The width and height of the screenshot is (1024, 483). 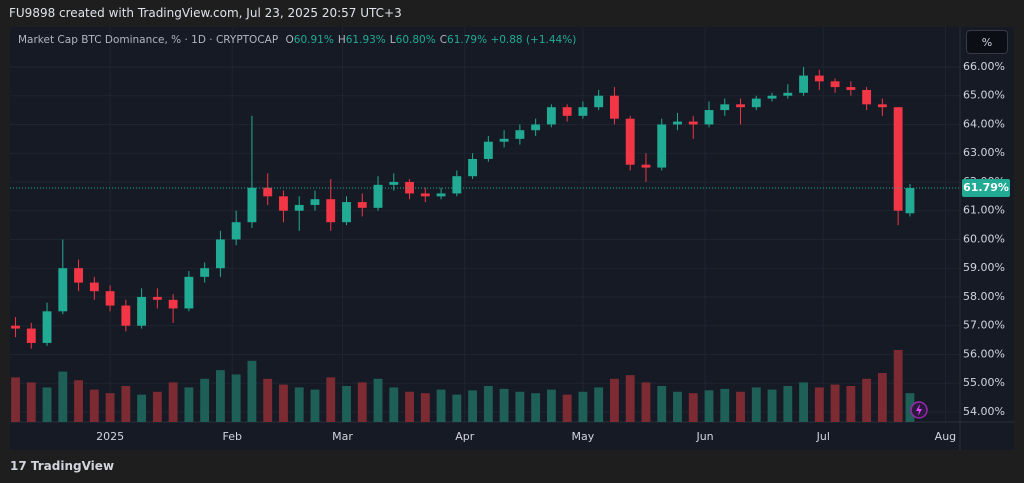 What do you see at coordinates (467, 40) in the screenshot?
I see `ohlc-value: 61.79%` at bounding box center [467, 40].